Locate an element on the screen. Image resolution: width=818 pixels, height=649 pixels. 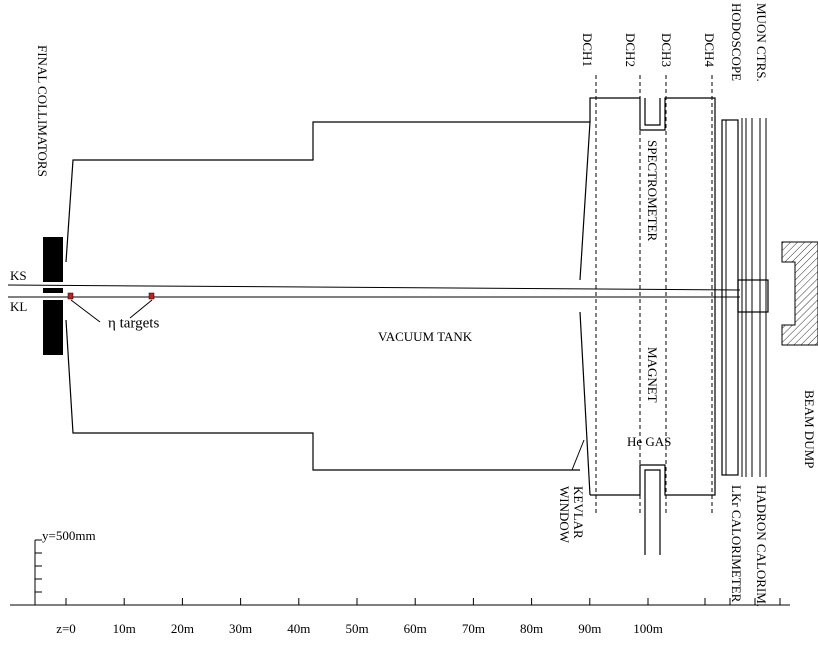
z-label: 100m is located at coordinates (648, 628).